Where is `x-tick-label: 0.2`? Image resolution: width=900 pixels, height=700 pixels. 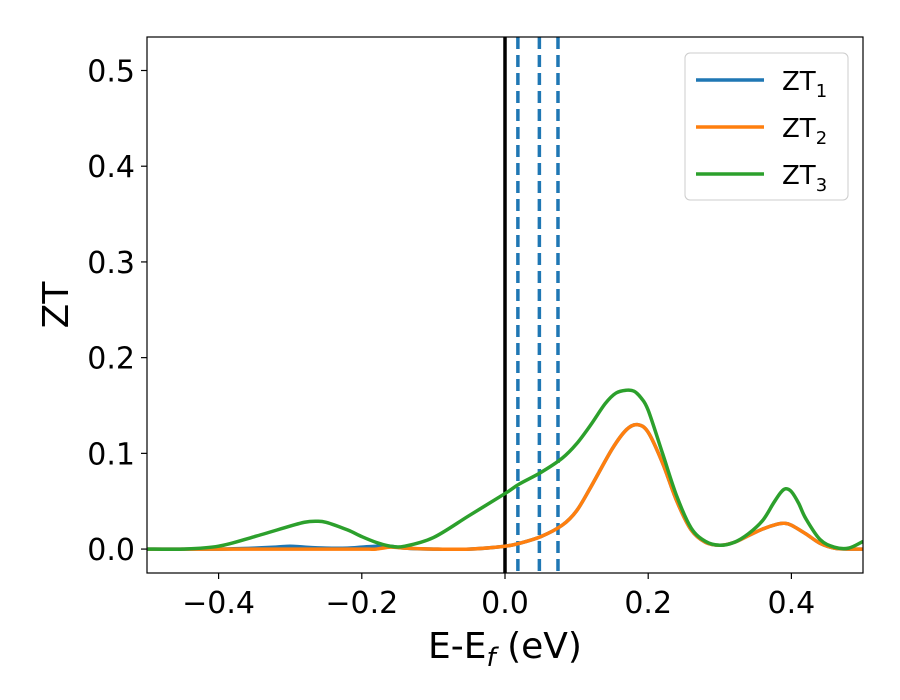
x-tick-label: 0.2 is located at coordinates (648, 603).